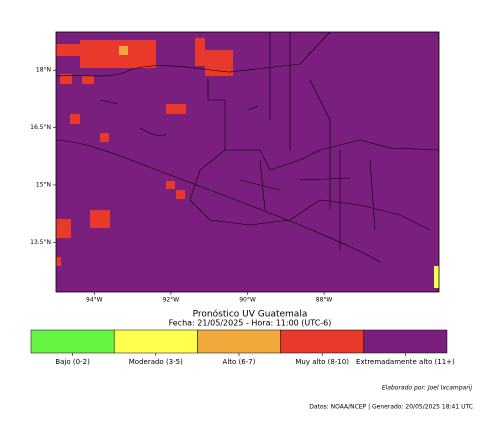  What do you see at coordinates (322, 362) in the screenshot?
I see `legend-label: Muy alto (8-10)` at bounding box center [322, 362].